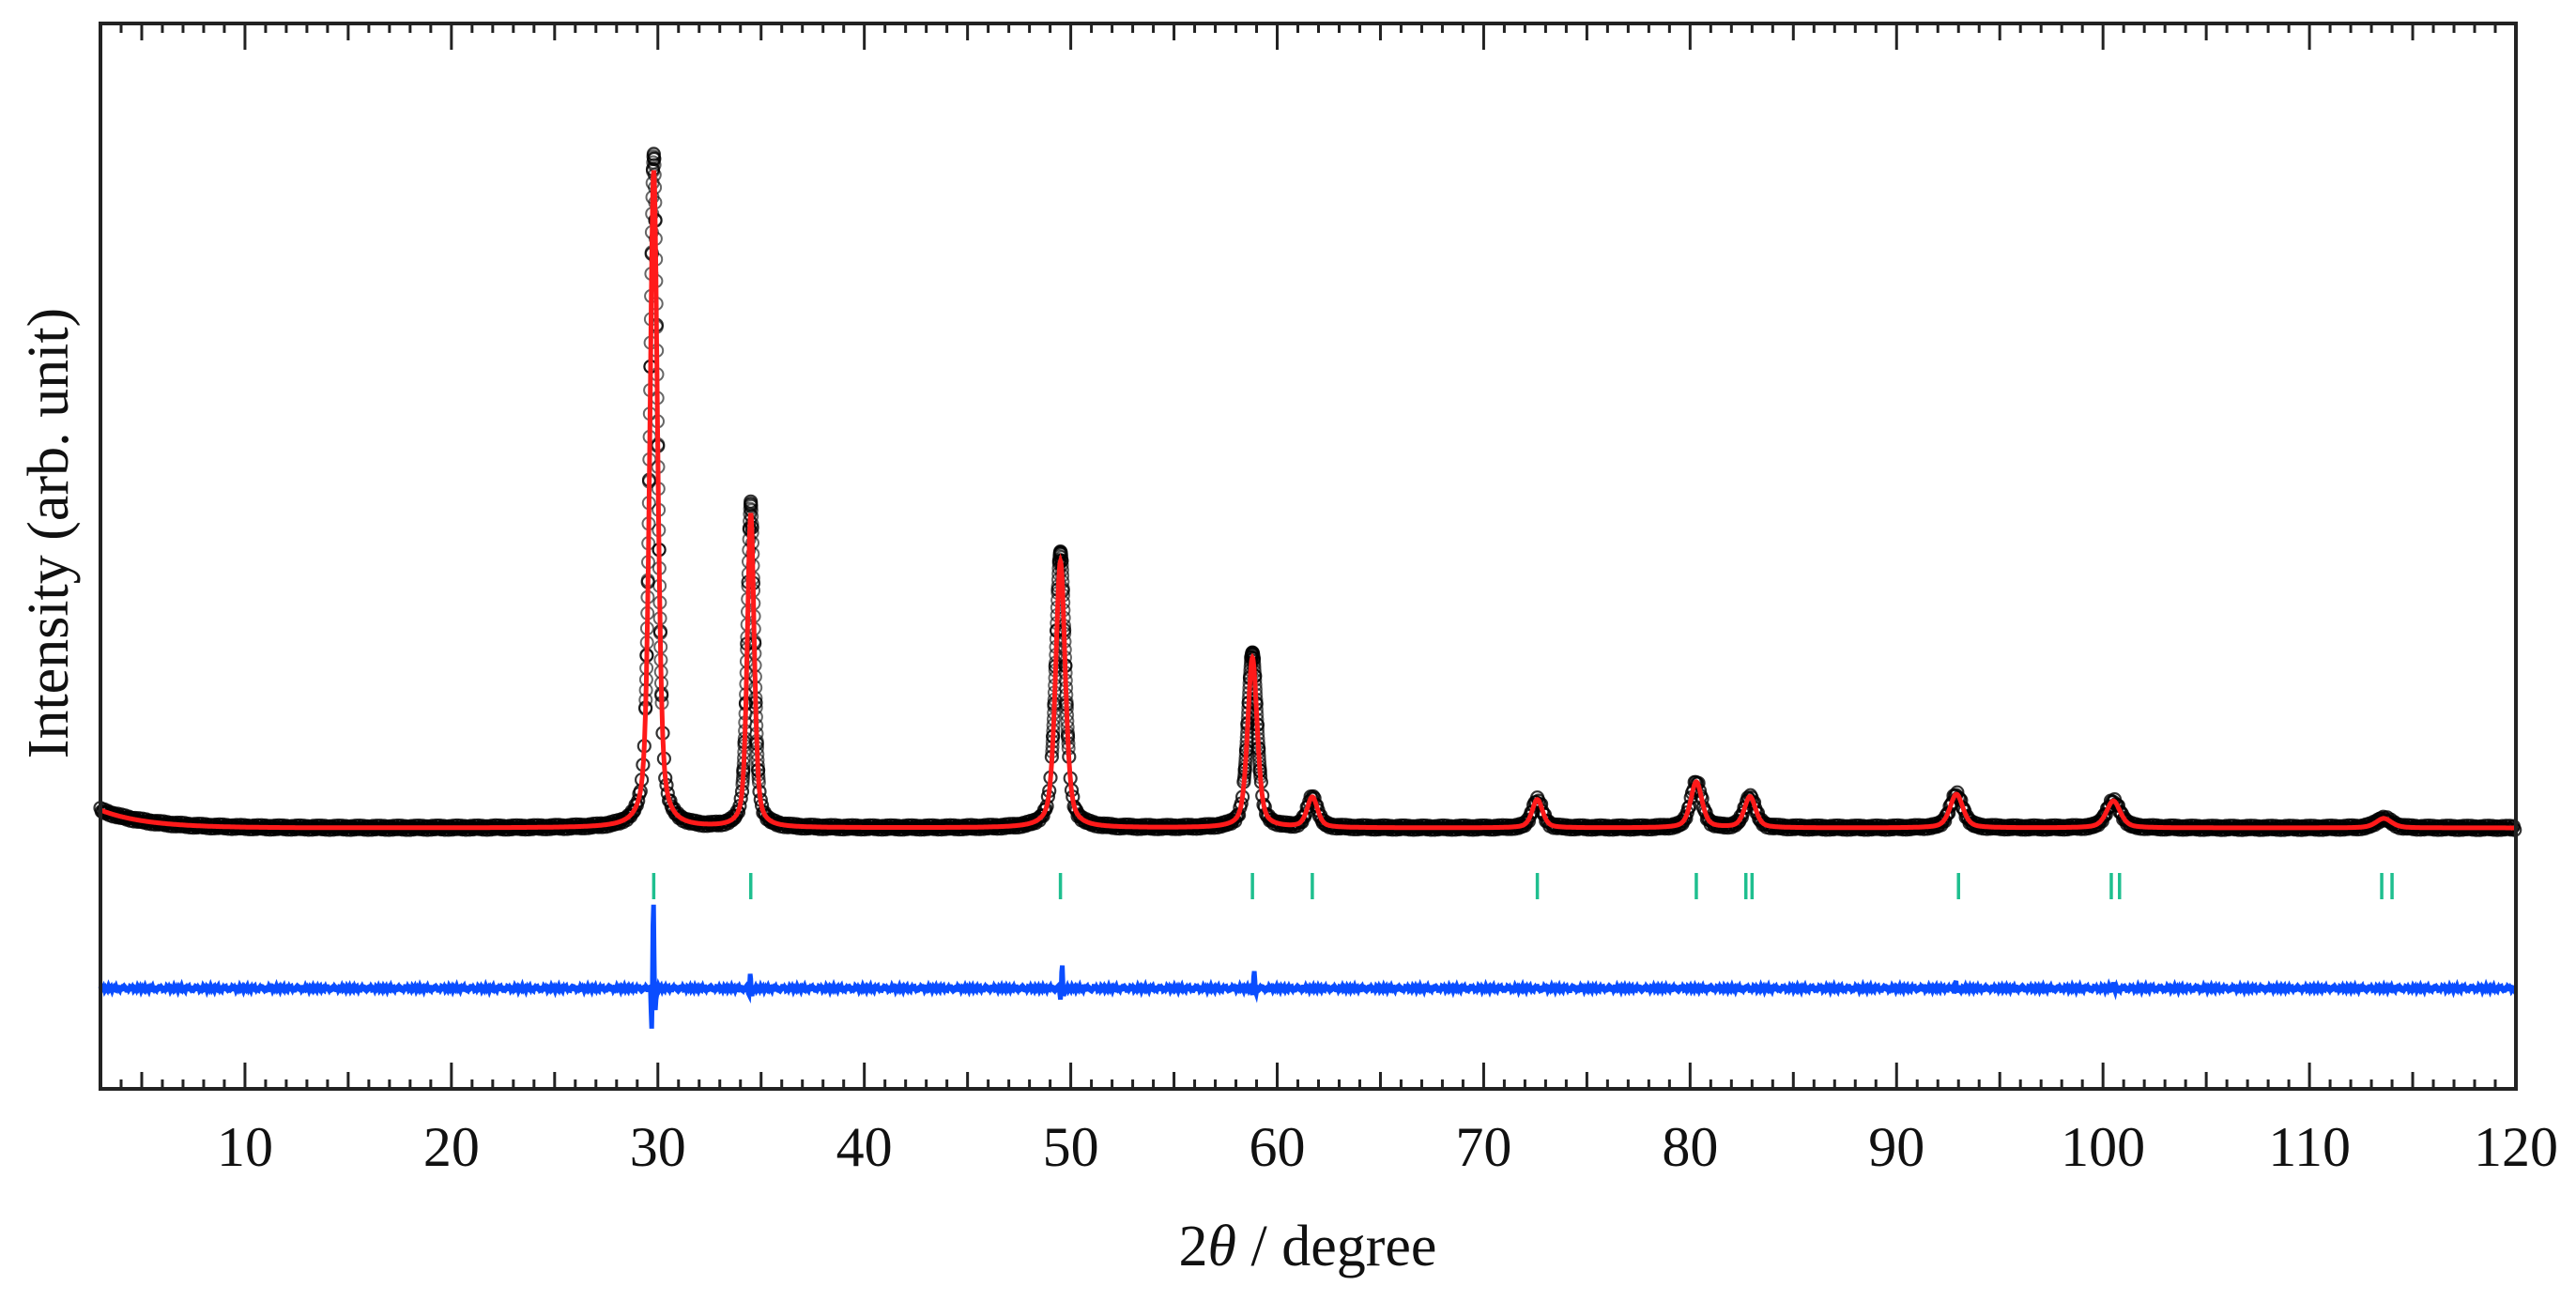  I want to click on theta-symbol: θ, so click(1222, 1246).